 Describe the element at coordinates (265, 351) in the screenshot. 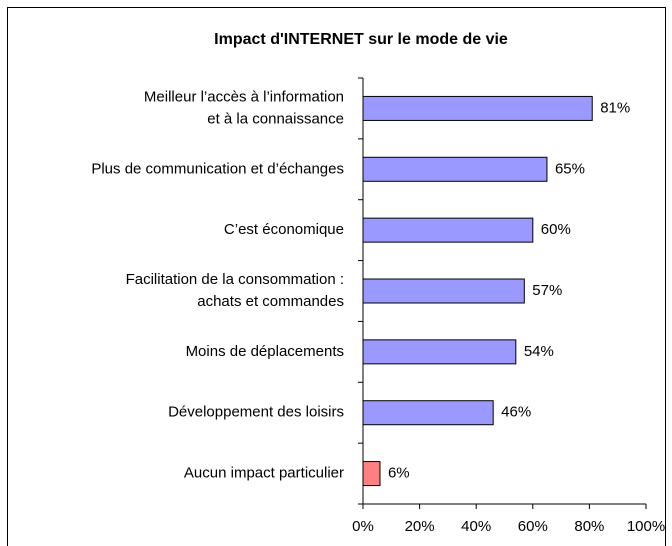

I see `y-tick-label: Moins de déplacements` at that location.